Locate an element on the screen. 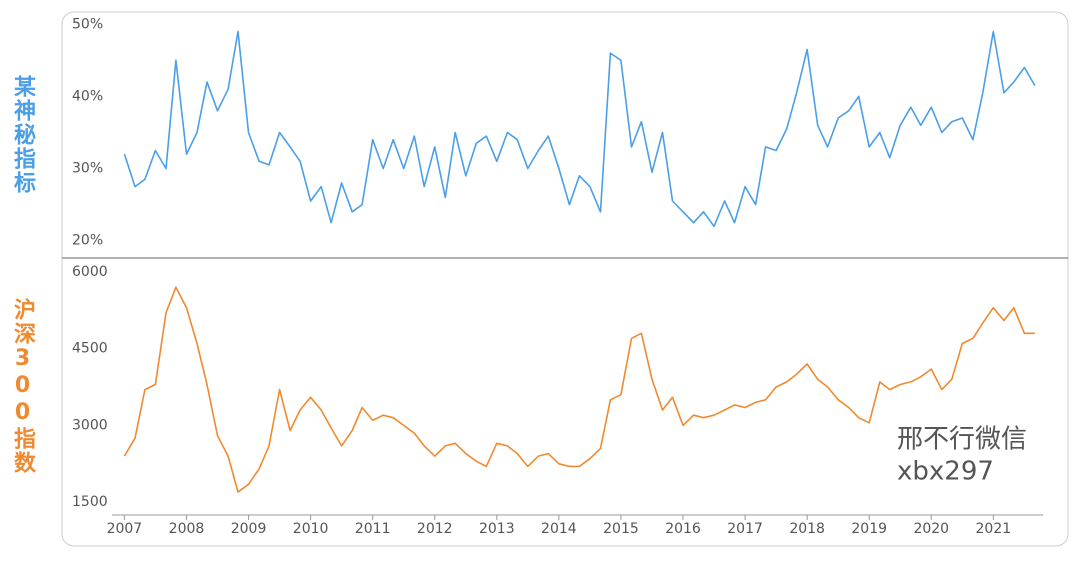 Image resolution: width=1080 pixels, height=564 pixels. y-tick-label: 50% is located at coordinates (87, 24).